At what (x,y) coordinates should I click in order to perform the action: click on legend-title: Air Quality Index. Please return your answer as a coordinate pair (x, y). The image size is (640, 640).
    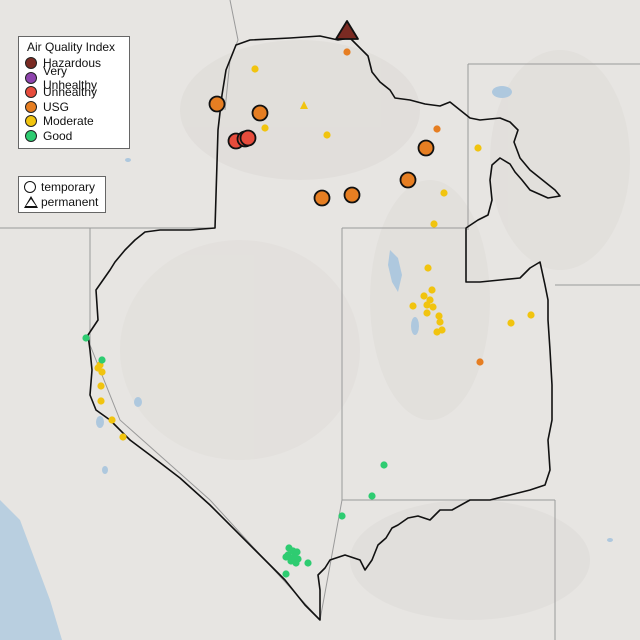
    Looking at the image, I should click on (71, 47).